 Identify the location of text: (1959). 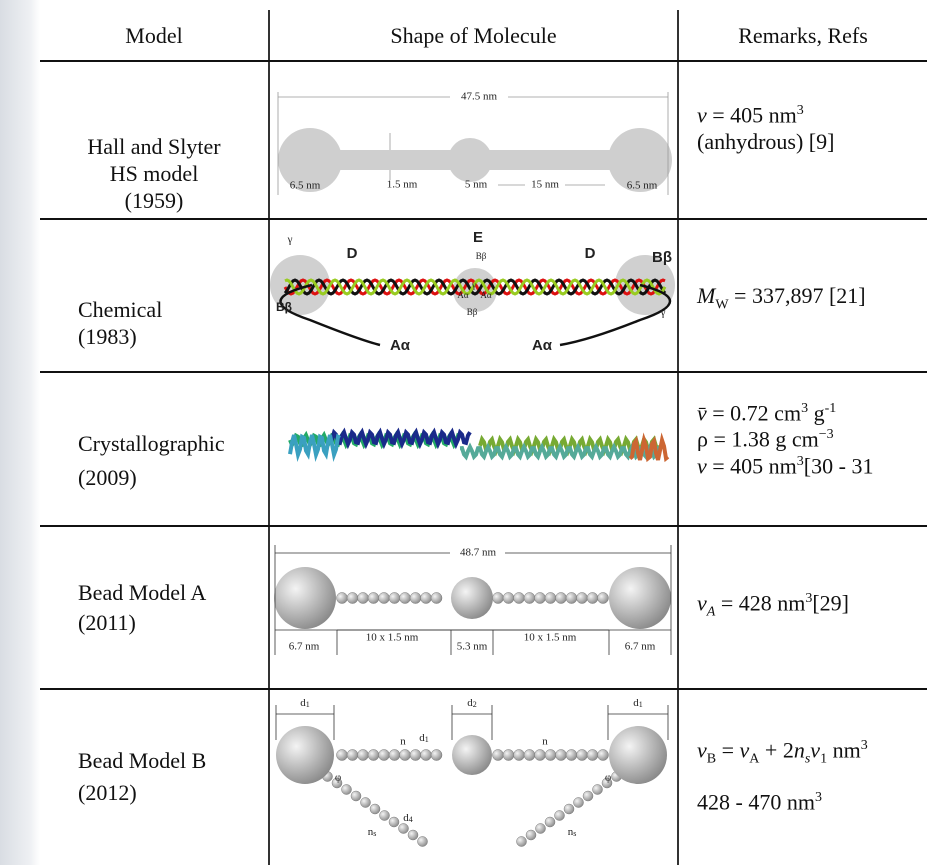
(154, 200).